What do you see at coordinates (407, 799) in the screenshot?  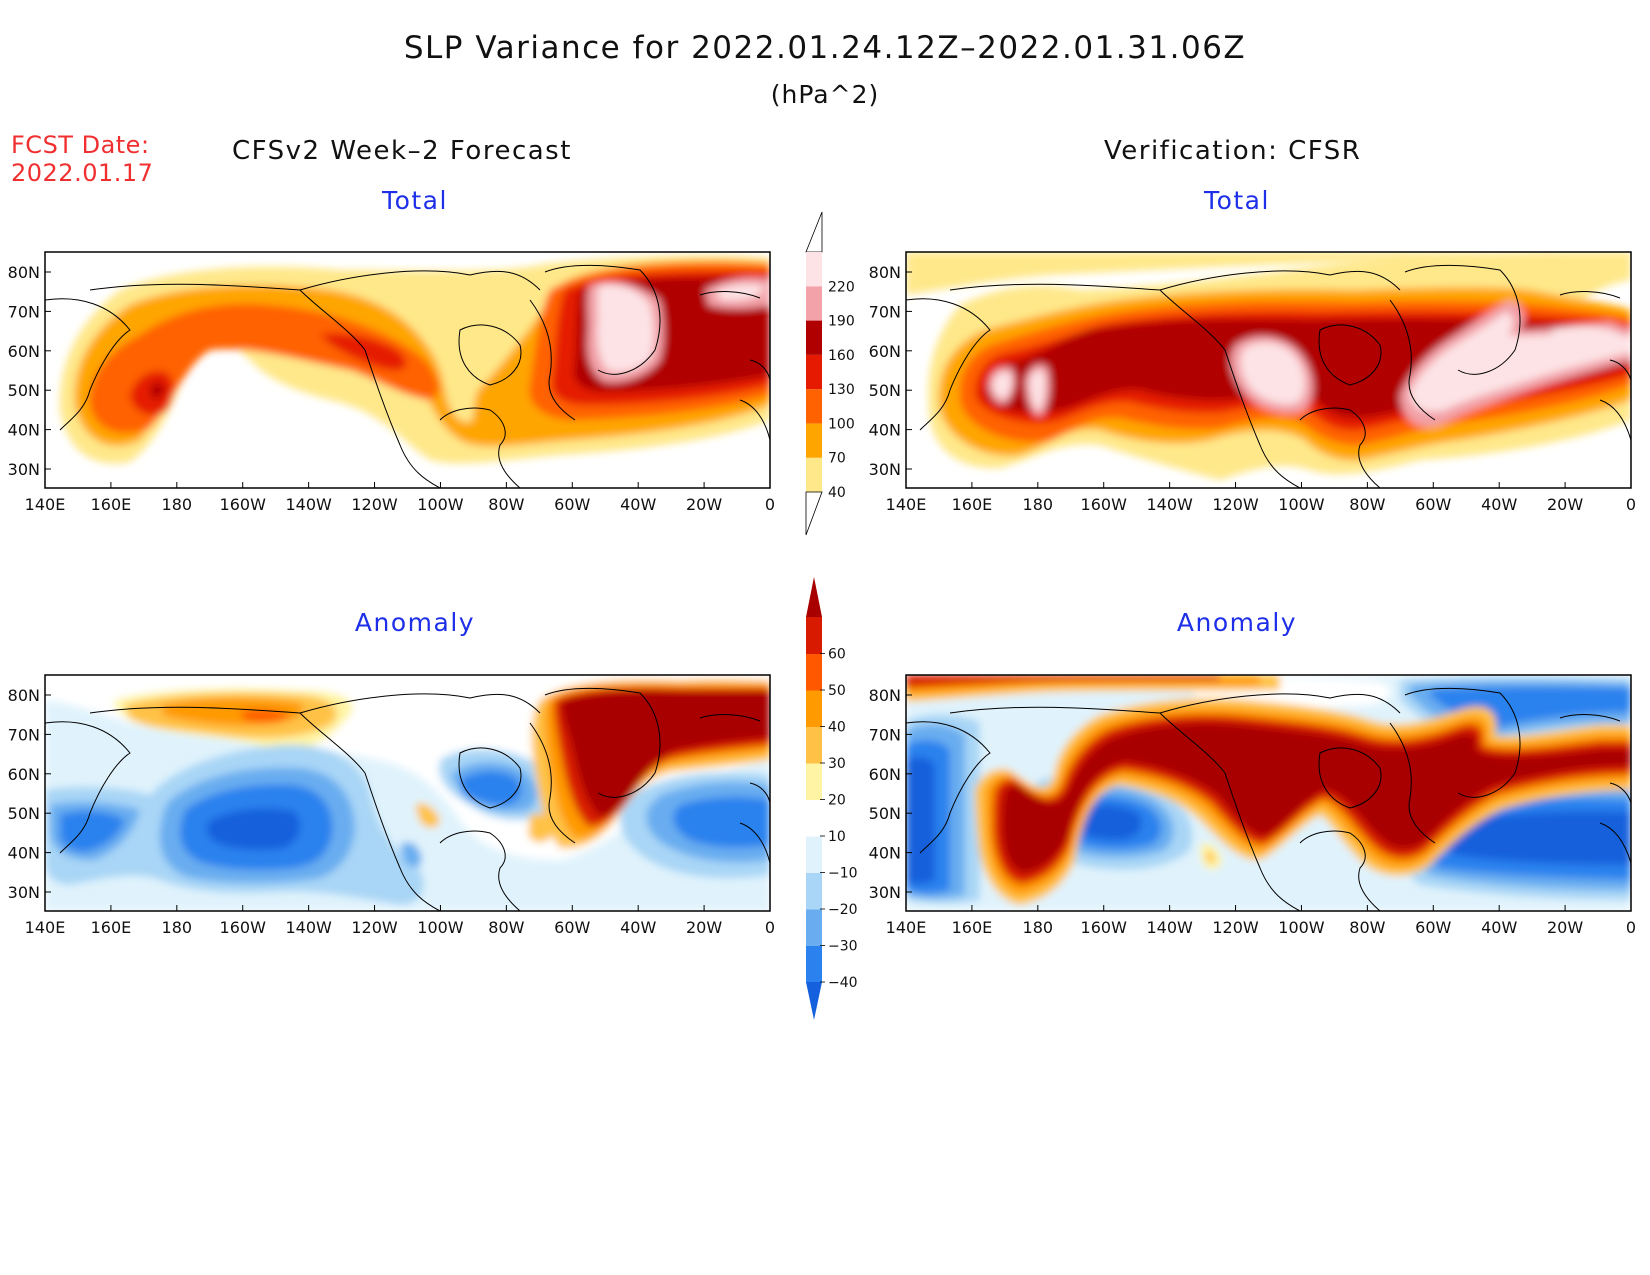 I see `forecast-anomaly-coastlines` at bounding box center [407, 799].